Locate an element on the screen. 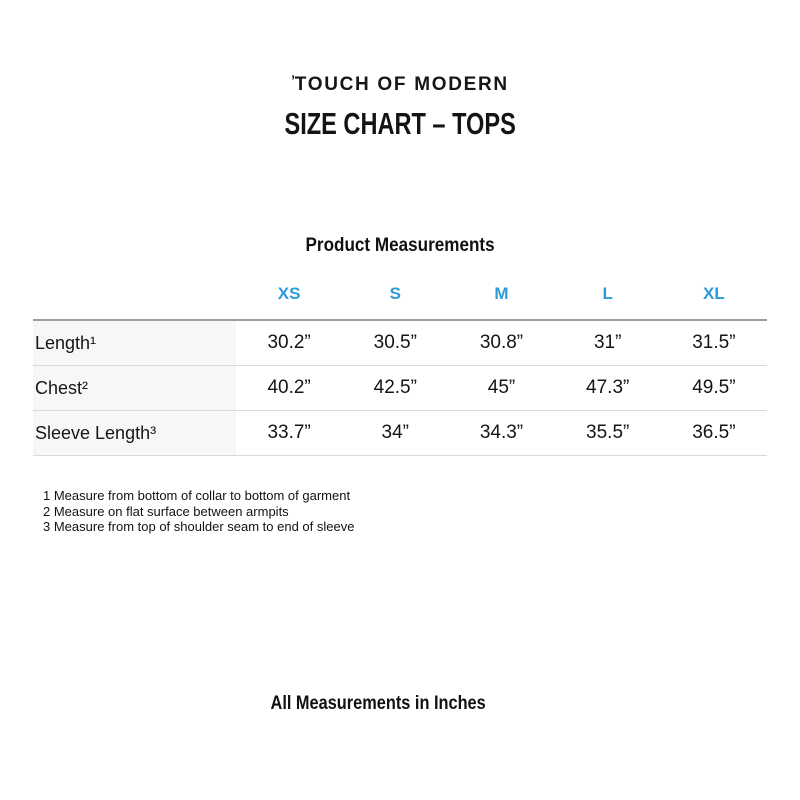 The width and height of the screenshot is (800, 800). row-label-sleeve-length: Sleeve Length³ is located at coordinates (134, 433).